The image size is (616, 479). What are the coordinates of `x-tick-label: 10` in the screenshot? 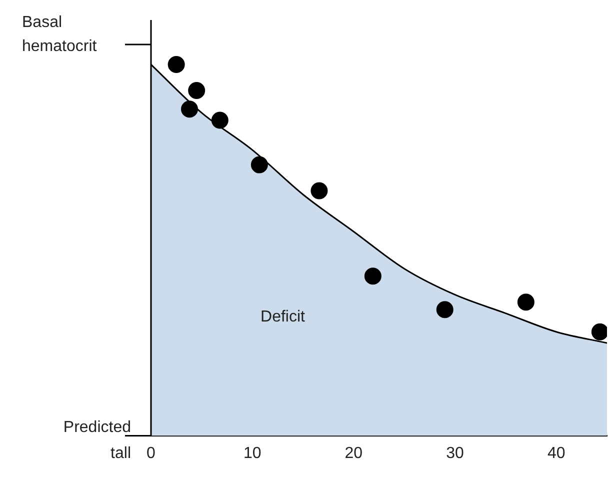 It's located at (252, 453).